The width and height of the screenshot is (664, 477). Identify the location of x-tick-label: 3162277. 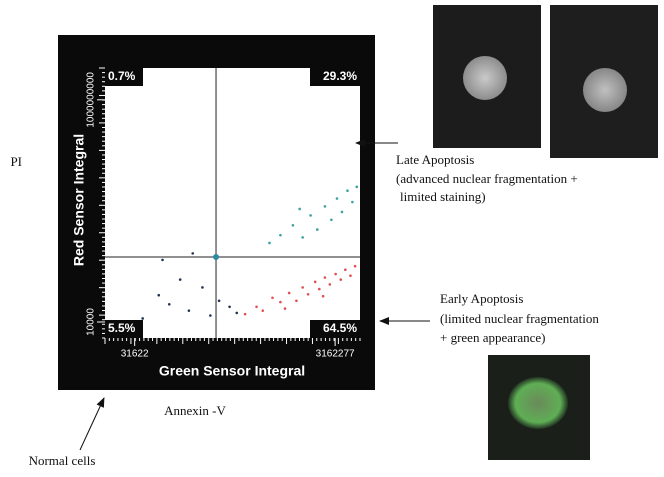
(335, 354).